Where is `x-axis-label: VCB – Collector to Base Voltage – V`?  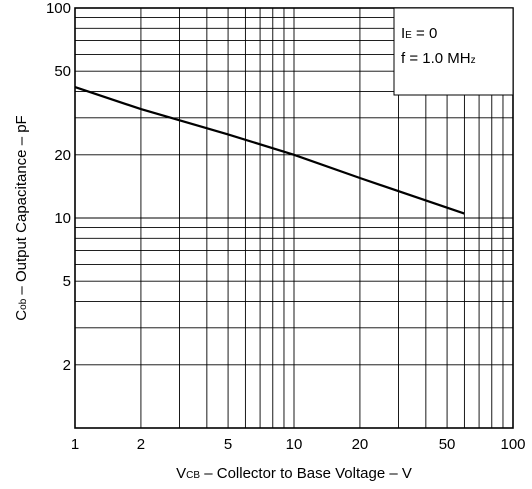
x-axis-label: VCB – Collector to Base Voltage – V is located at coordinates (294, 473).